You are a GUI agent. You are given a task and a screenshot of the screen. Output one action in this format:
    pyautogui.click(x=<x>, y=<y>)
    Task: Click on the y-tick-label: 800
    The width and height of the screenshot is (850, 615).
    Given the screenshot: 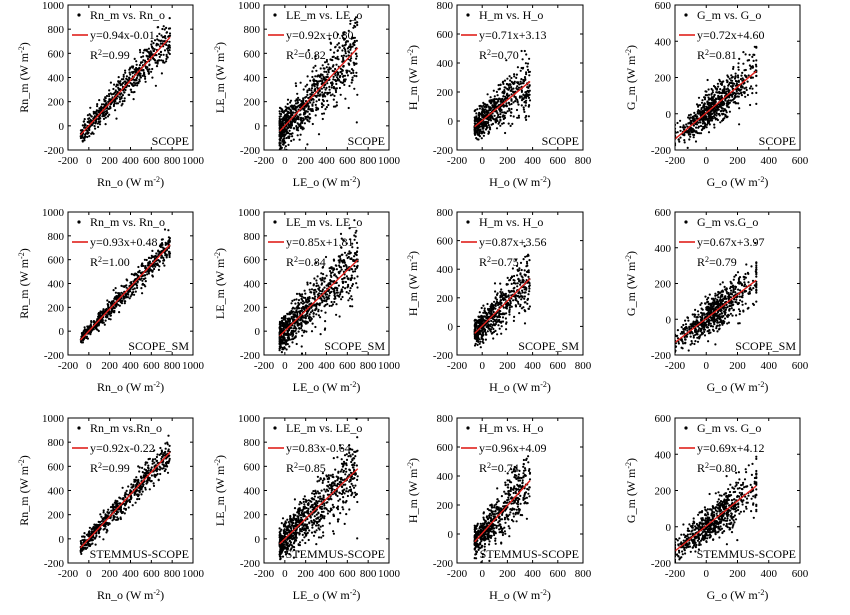 What is the action you would take?
    pyautogui.click(x=445, y=6)
    